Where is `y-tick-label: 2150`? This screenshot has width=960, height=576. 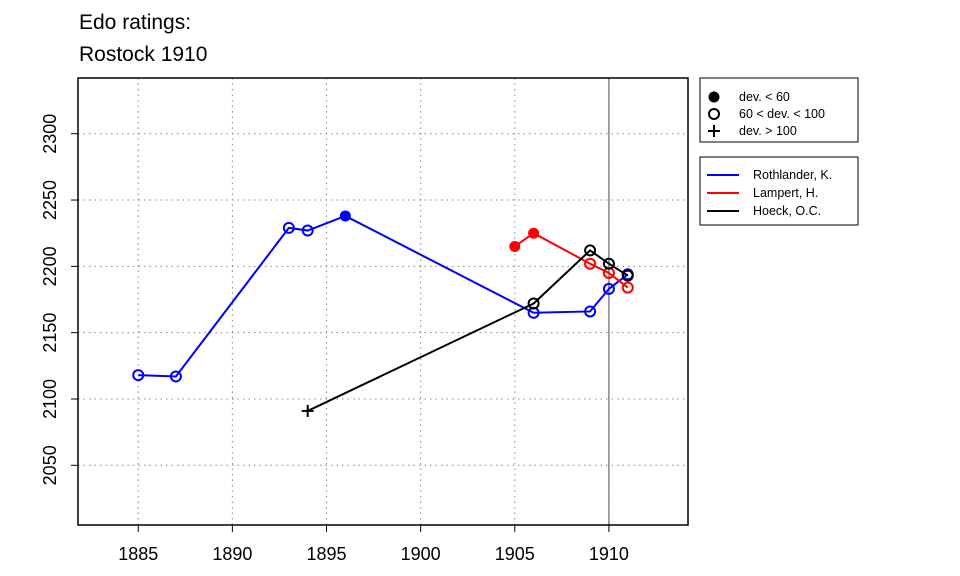 y-tick-label: 2150 is located at coordinates (50, 333).